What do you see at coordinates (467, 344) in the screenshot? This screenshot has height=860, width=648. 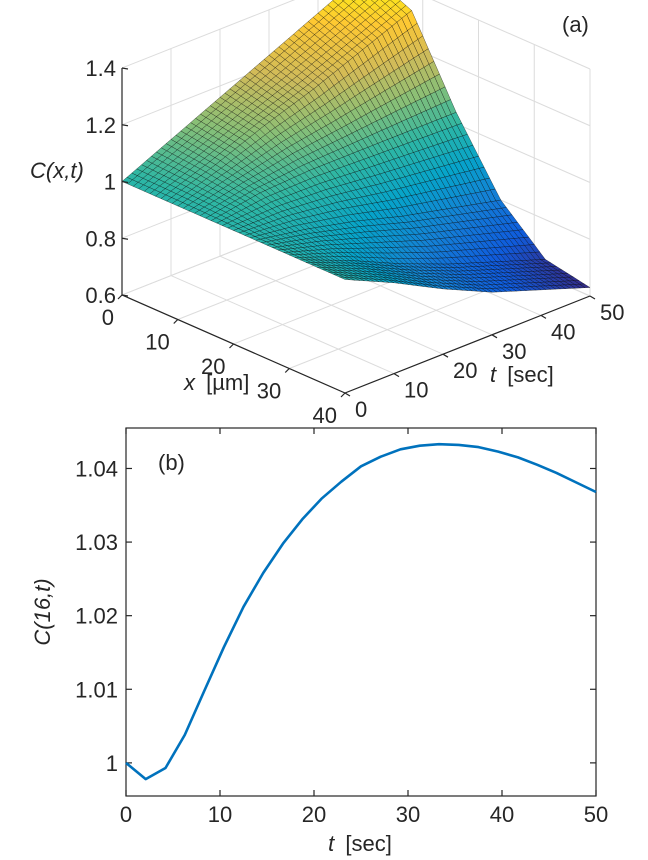 I see `t-axis-line` at bounding box center [467, 344].